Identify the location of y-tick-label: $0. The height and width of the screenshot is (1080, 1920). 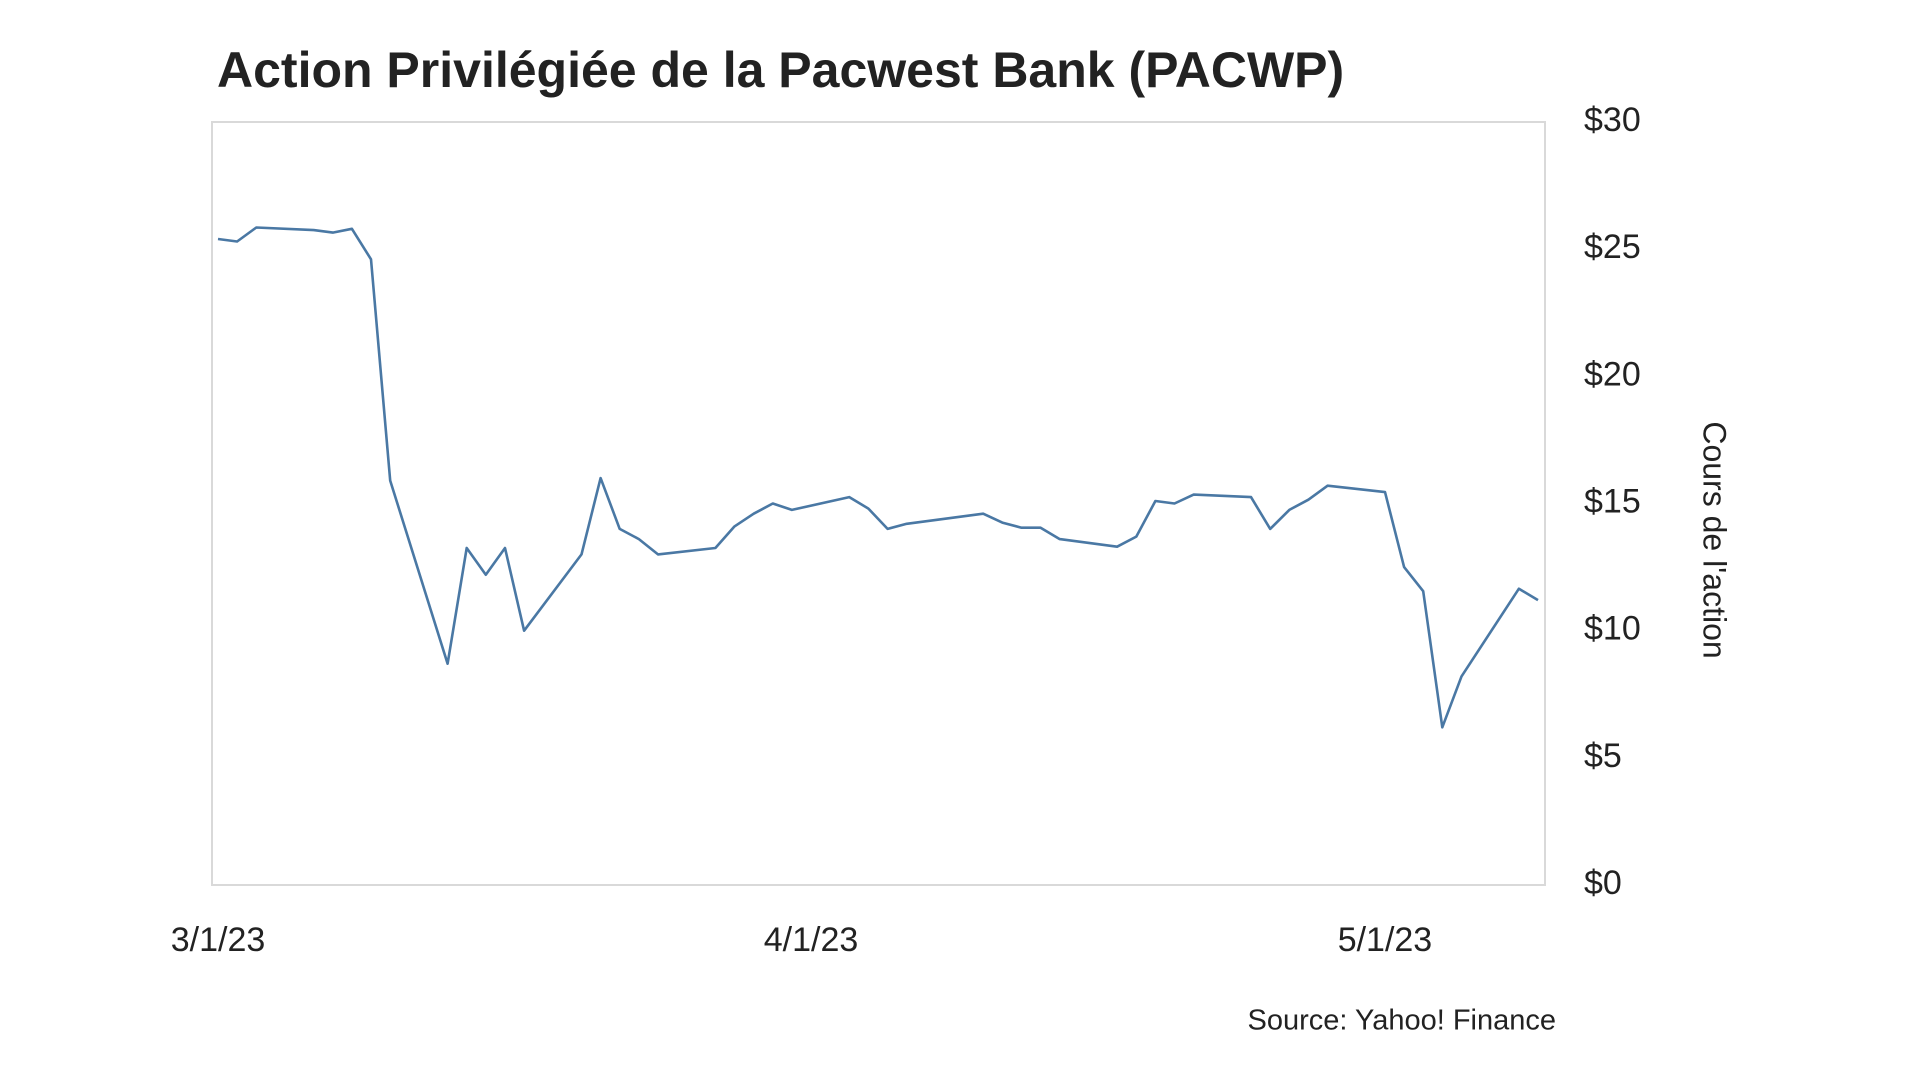
(1603, 883).